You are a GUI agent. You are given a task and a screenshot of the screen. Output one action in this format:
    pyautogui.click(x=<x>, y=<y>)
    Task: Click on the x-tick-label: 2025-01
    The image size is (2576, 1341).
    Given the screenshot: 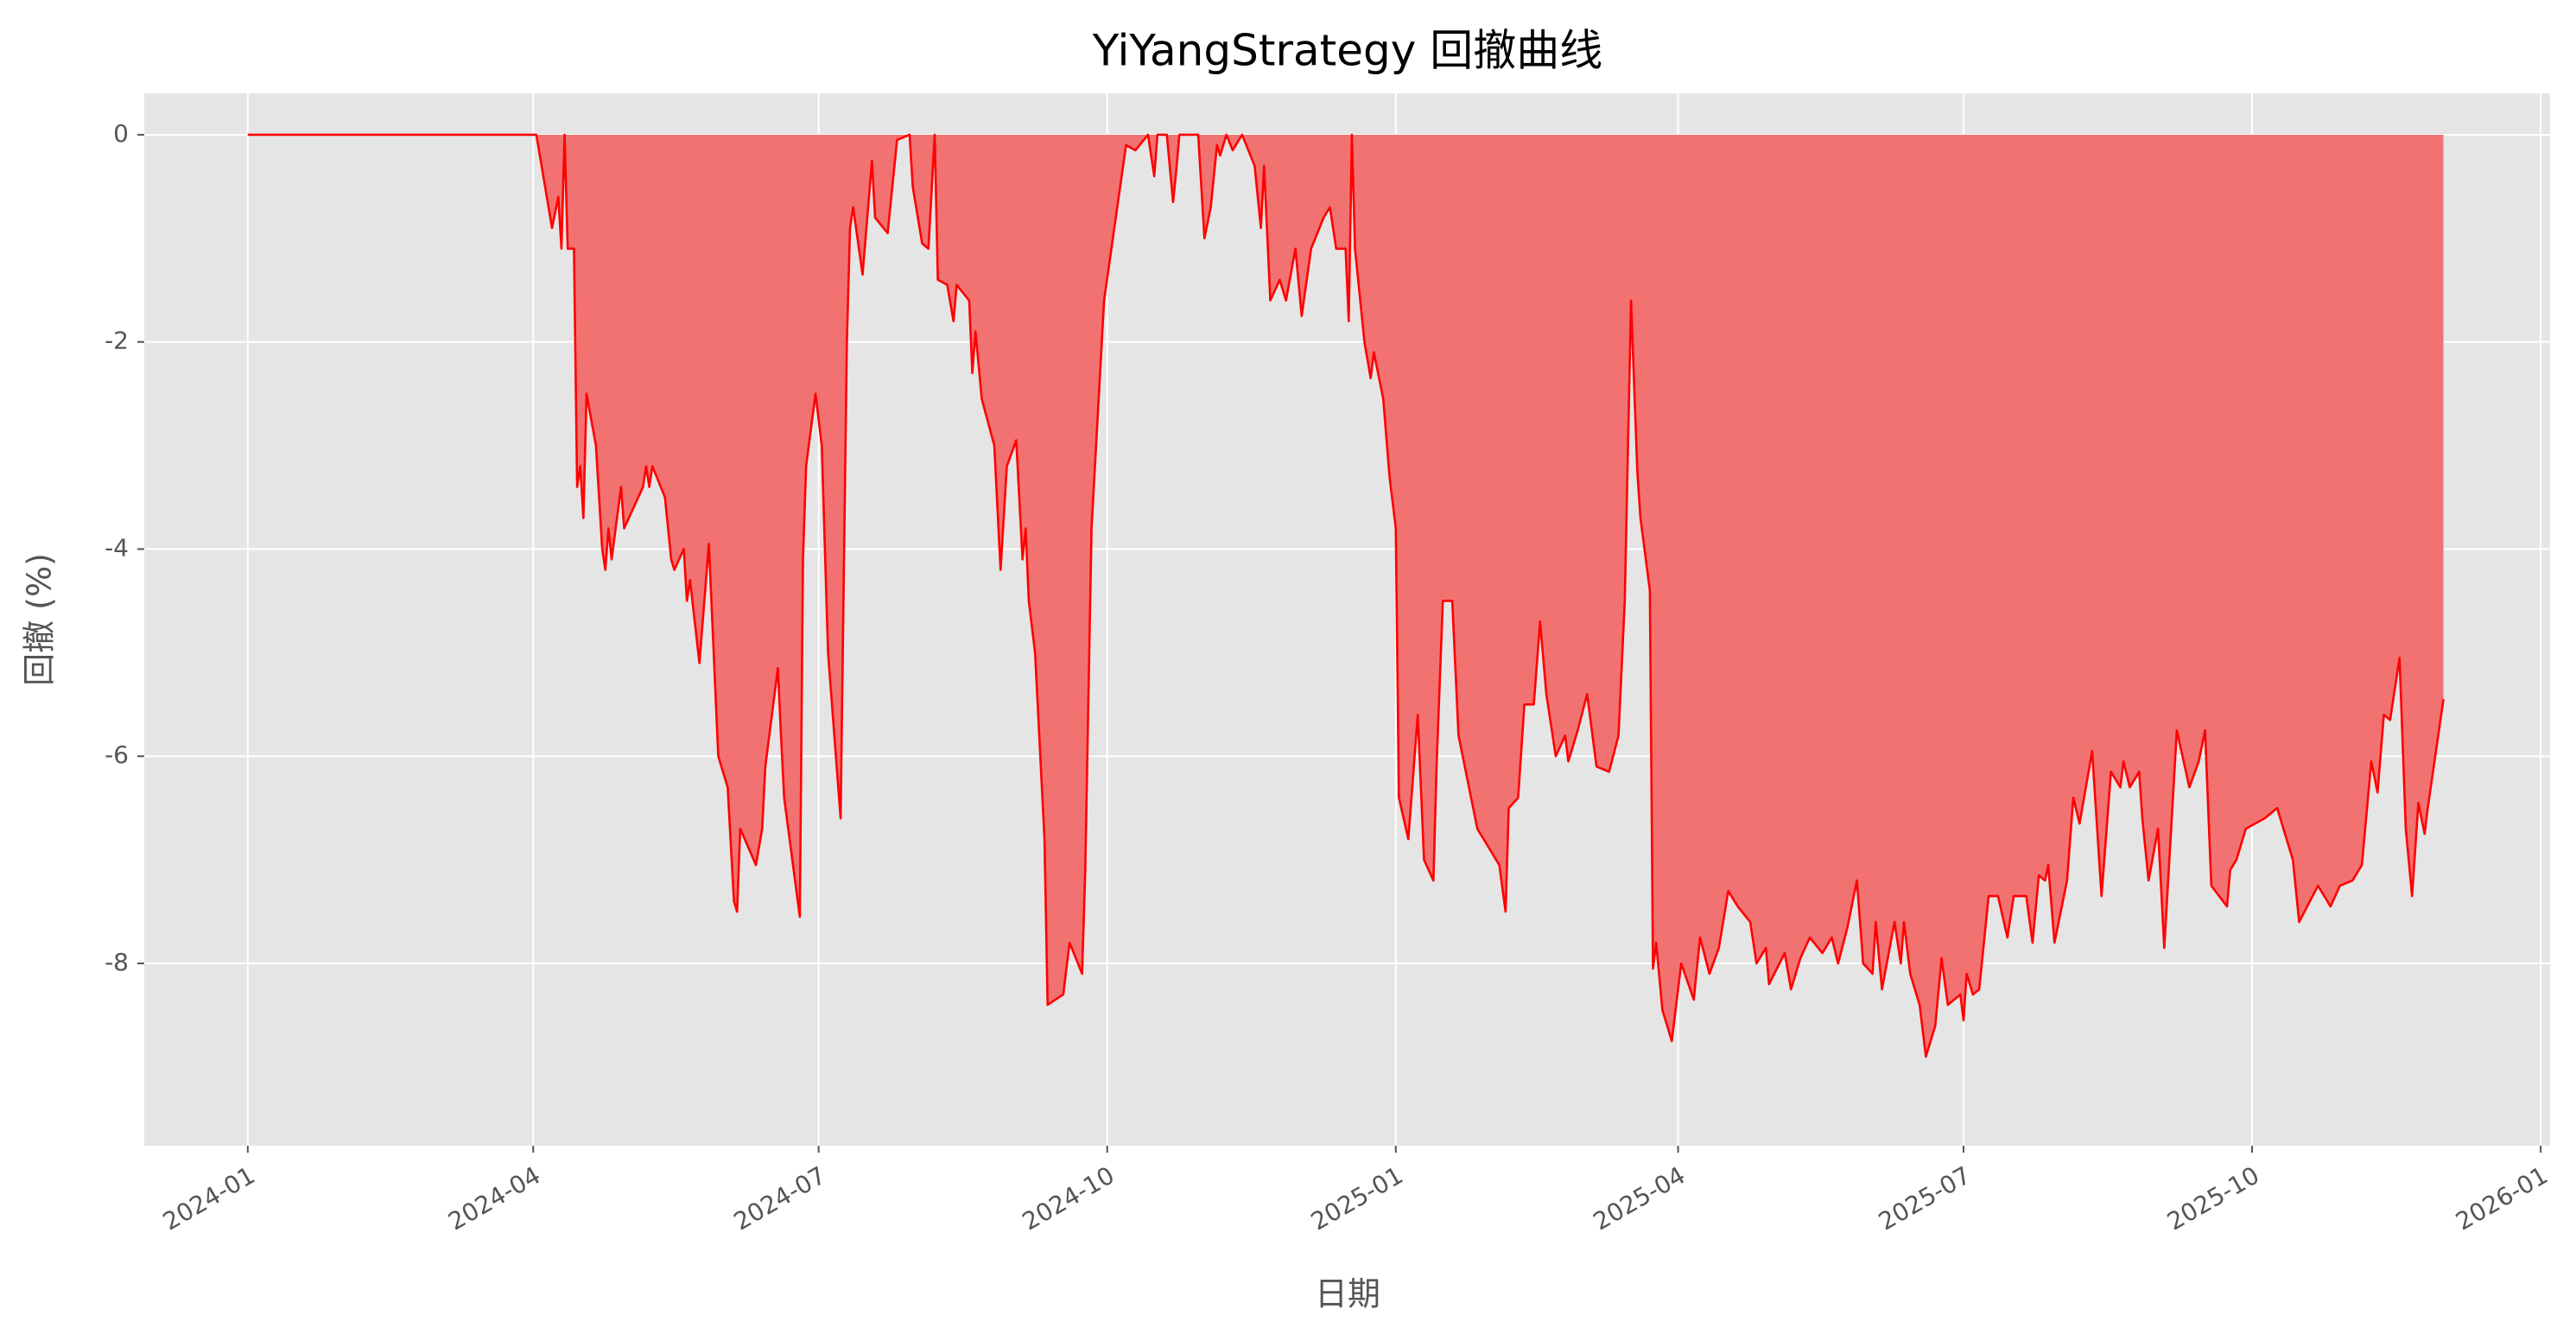 What is the action you would take?
    pyautogui.click(x=1357, y=1198)
    